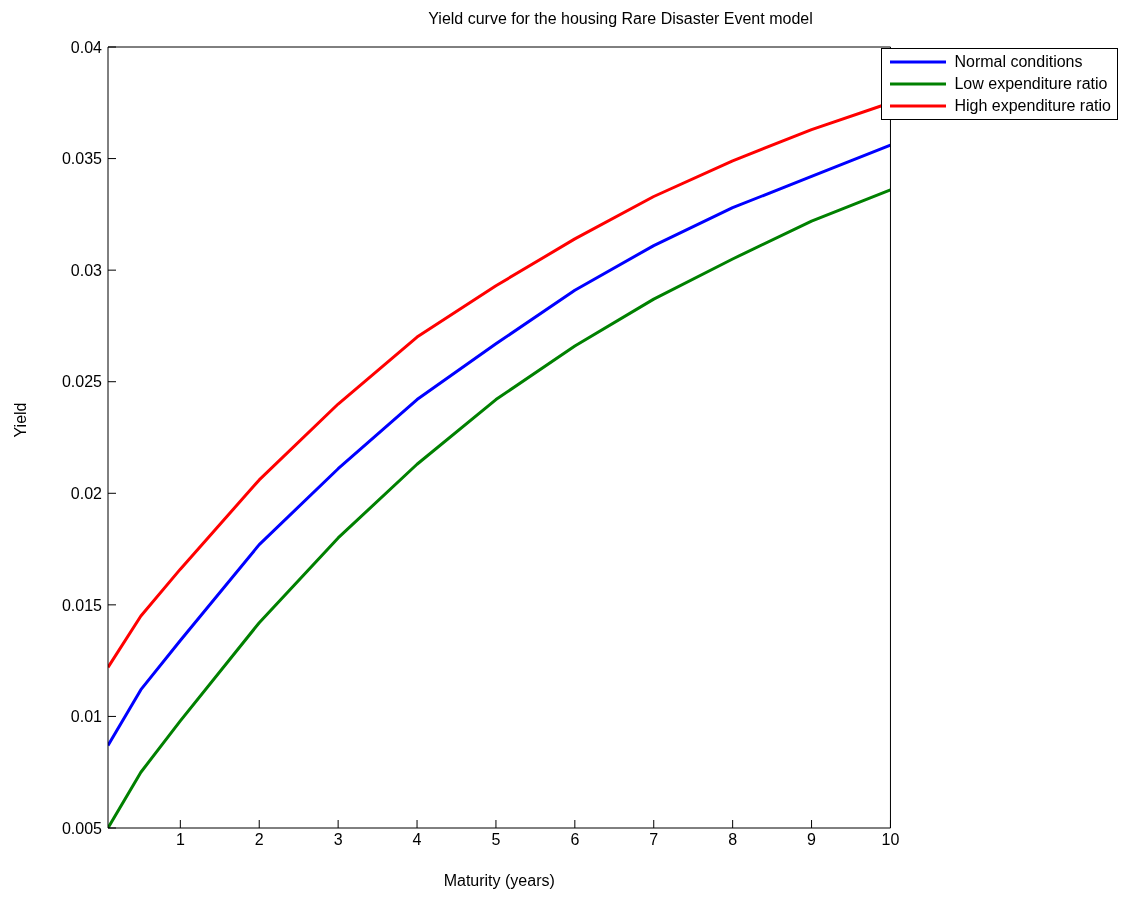 This screenshot has height=918, width=1148. I want to click on x-tick-label: 2, so click(259, 840).